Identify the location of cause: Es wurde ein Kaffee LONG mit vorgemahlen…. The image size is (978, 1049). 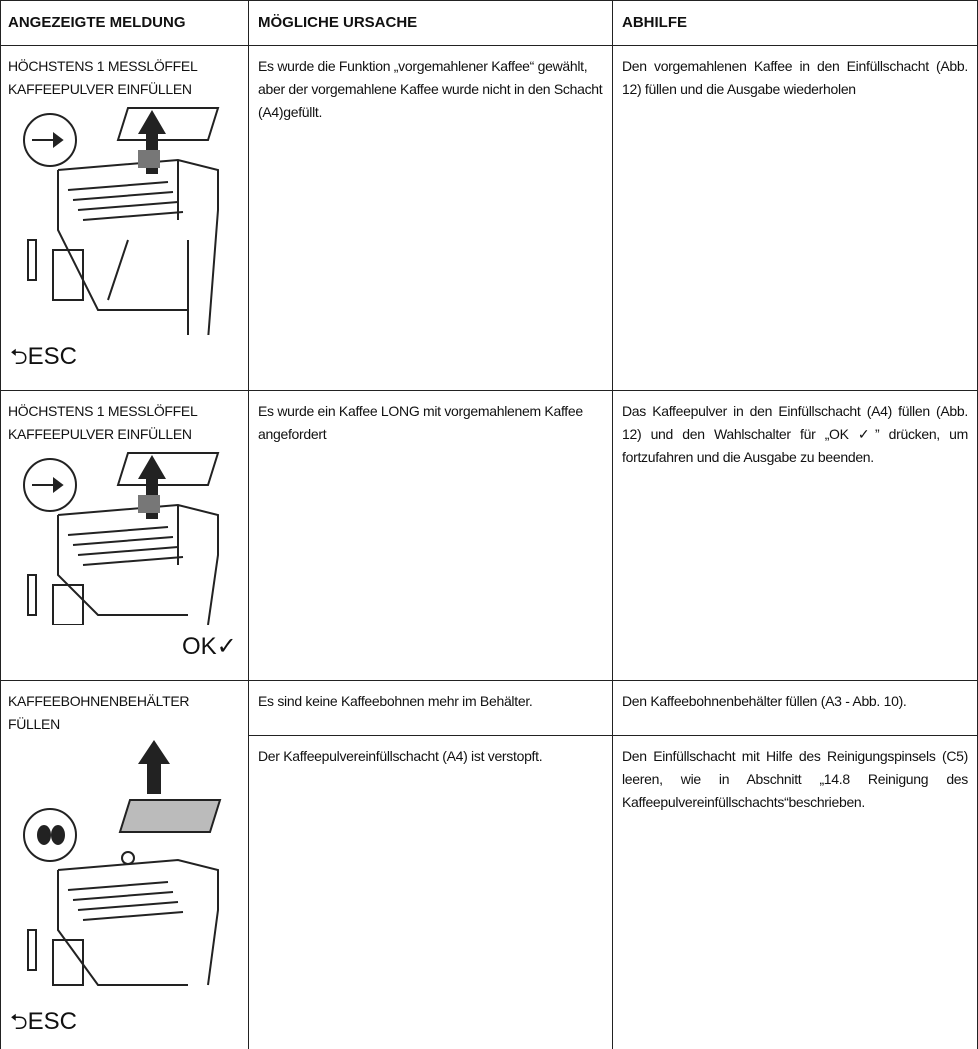
(420, 422).